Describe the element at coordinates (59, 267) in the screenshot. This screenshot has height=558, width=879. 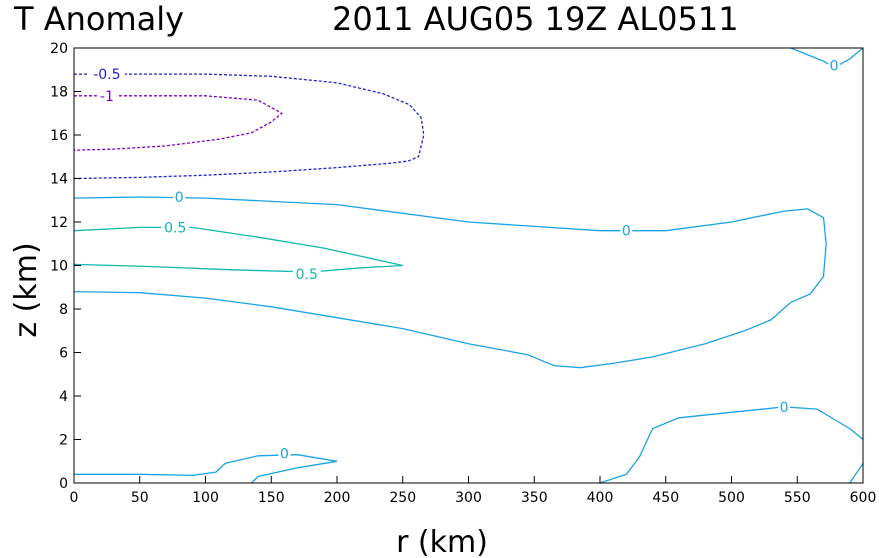
I see `y-tick-label: 10` at that location.